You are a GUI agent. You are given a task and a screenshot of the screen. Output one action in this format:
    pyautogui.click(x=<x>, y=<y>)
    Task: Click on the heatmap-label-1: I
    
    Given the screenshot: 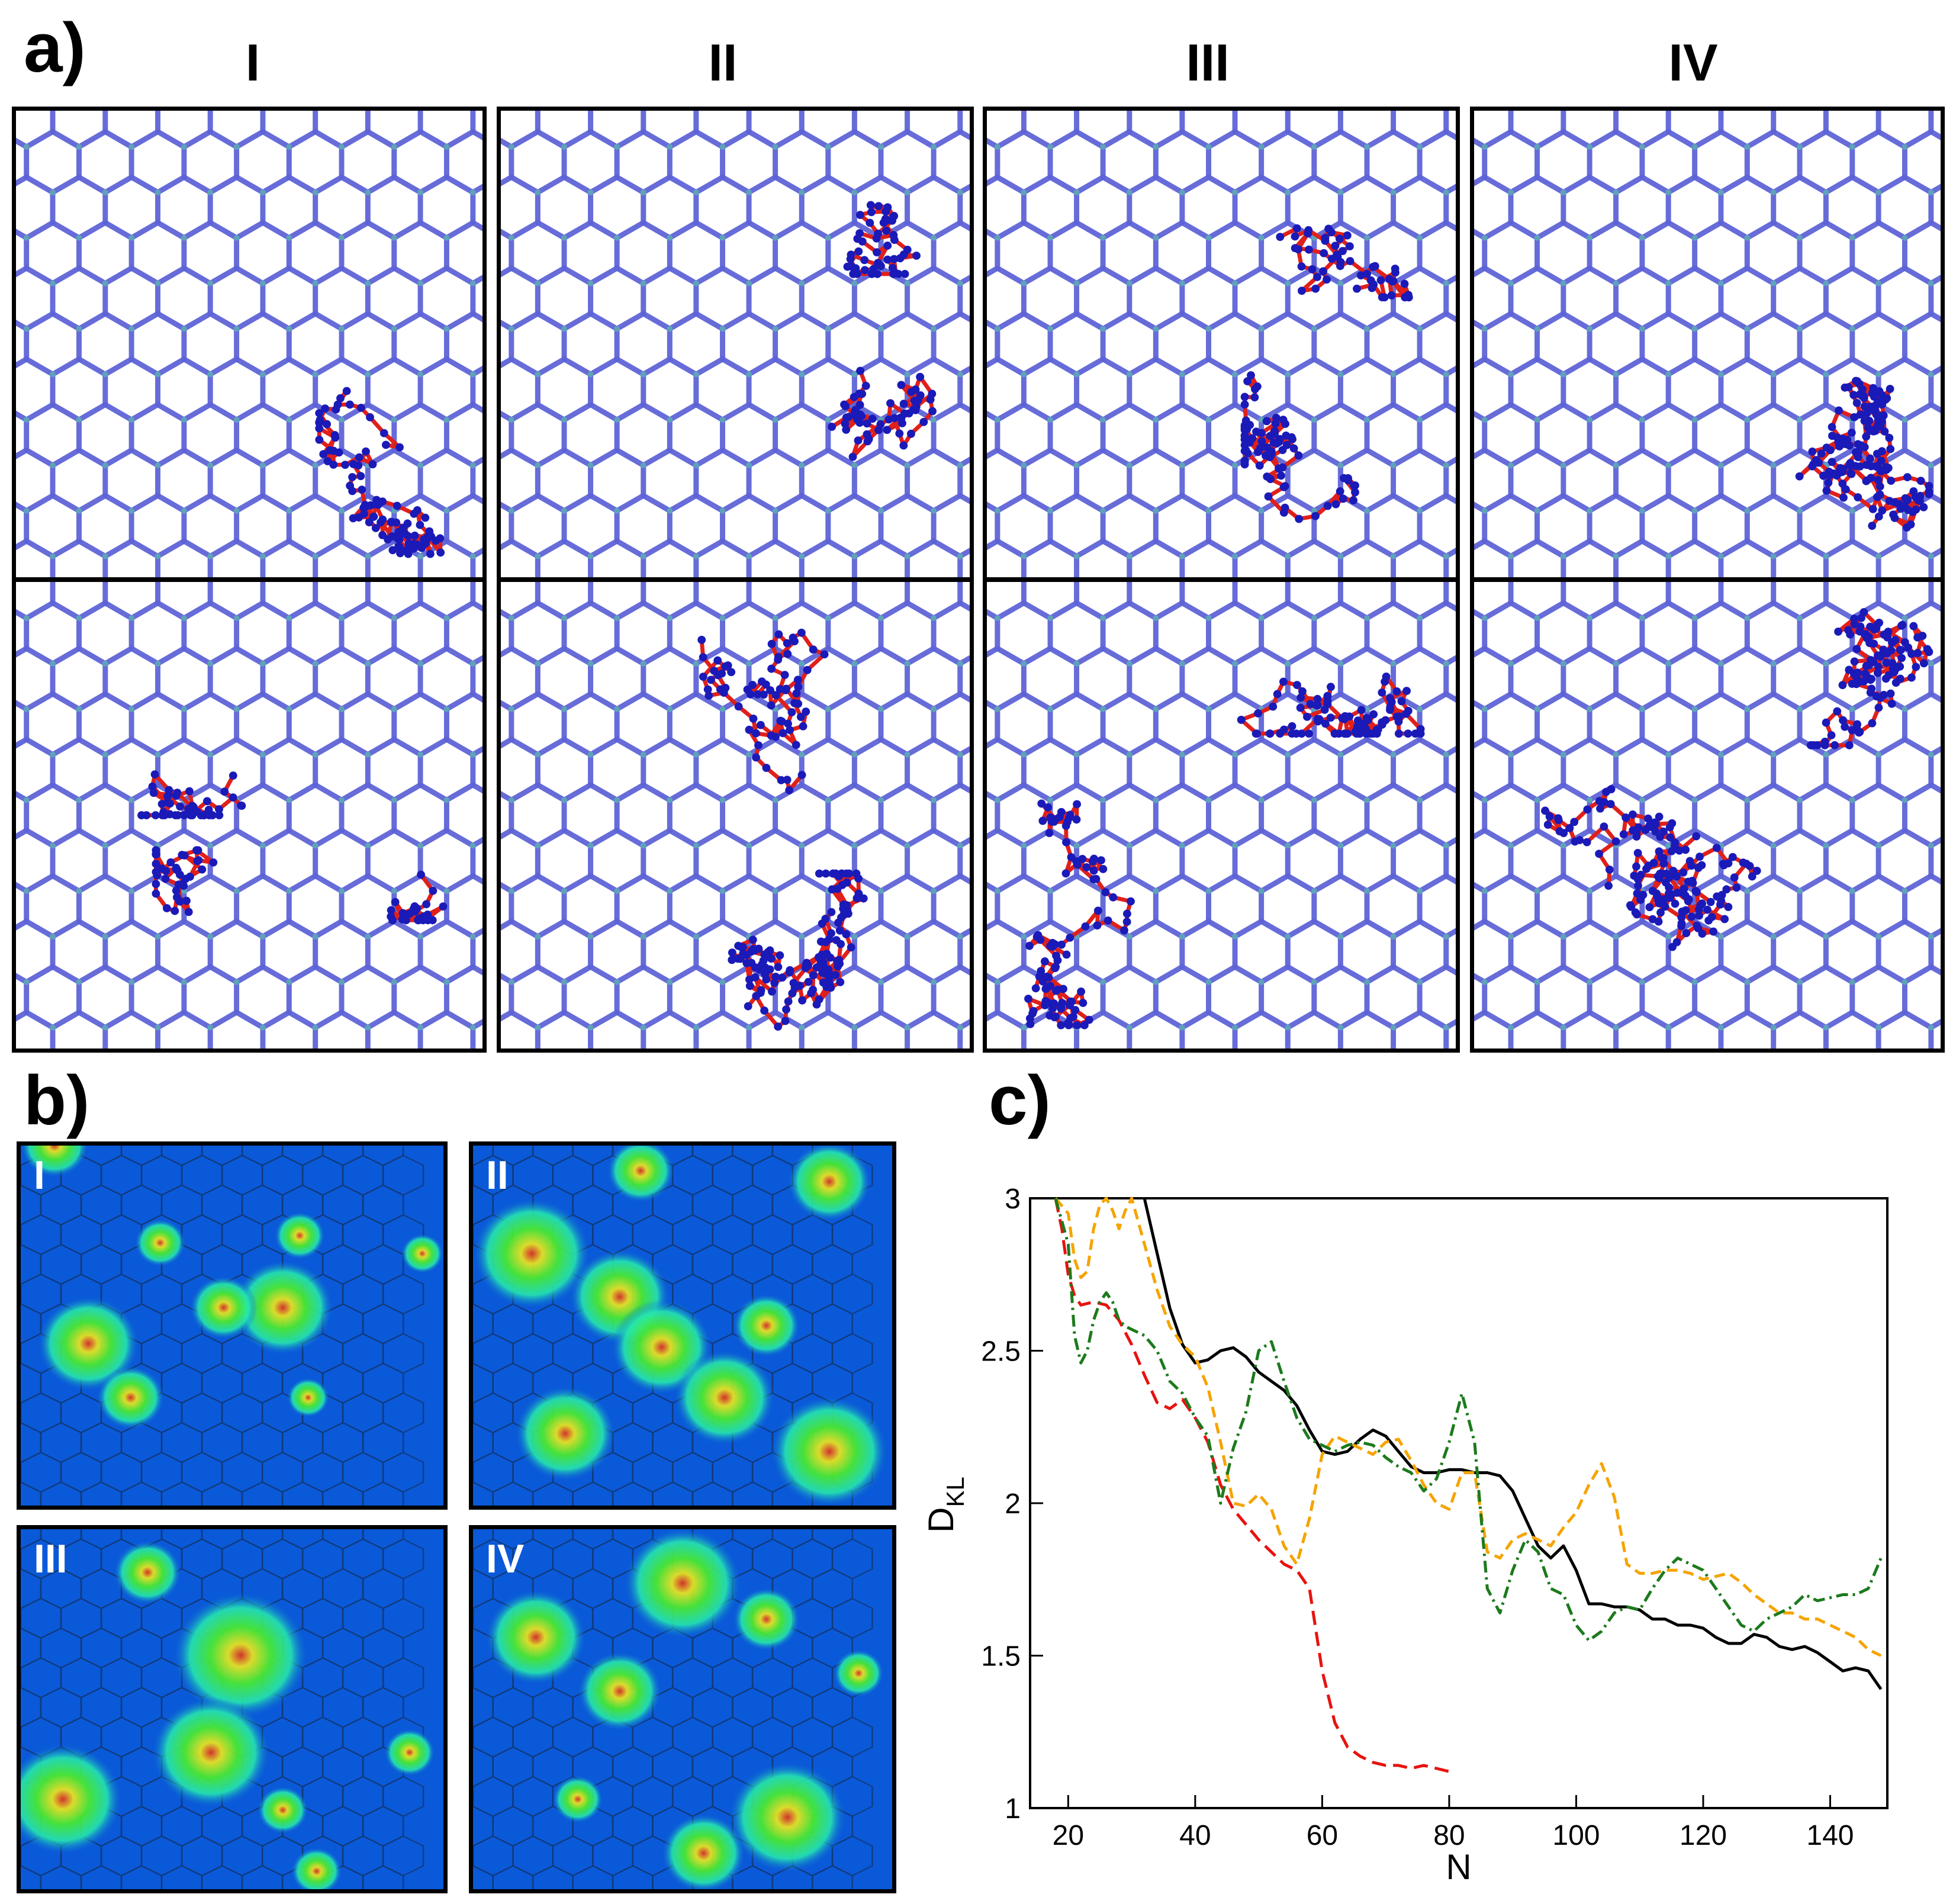 What is the action you would take?
    pyautogui.click(x=39, y=1175)
    